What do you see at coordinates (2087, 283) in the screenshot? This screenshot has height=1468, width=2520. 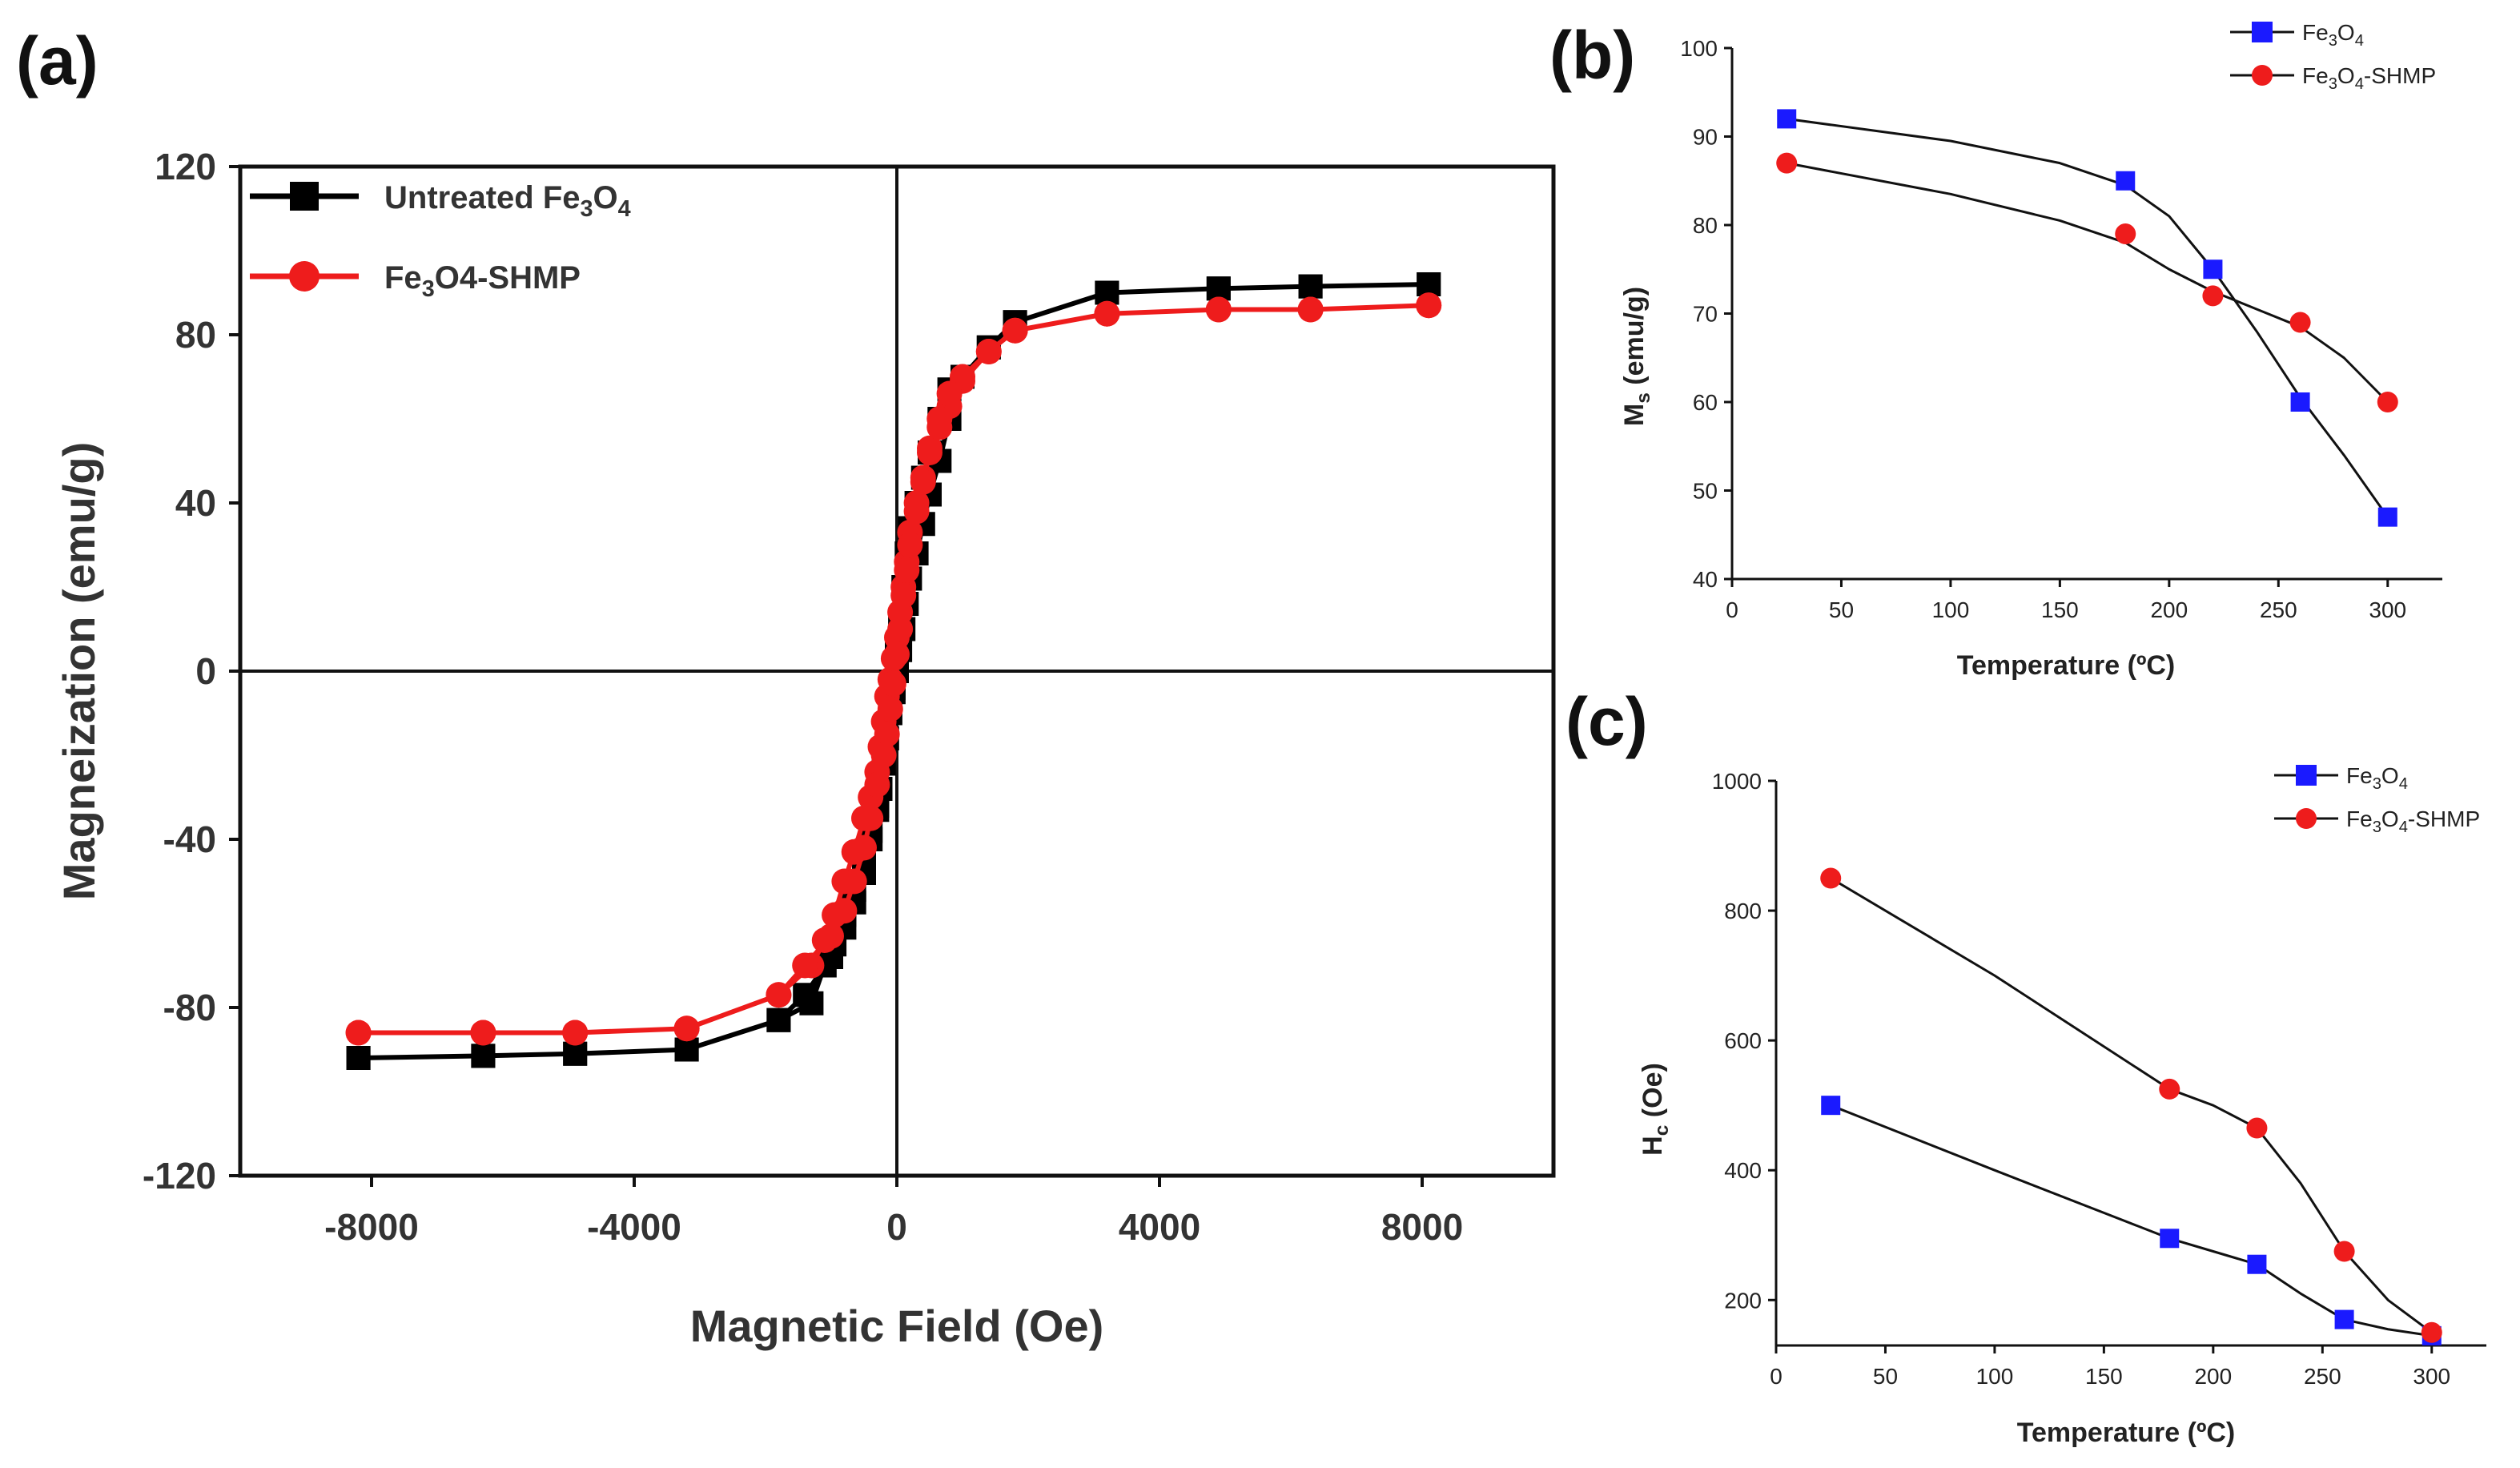 I see `fit-curve-shmp-b` at bounding box center [2087, 283].